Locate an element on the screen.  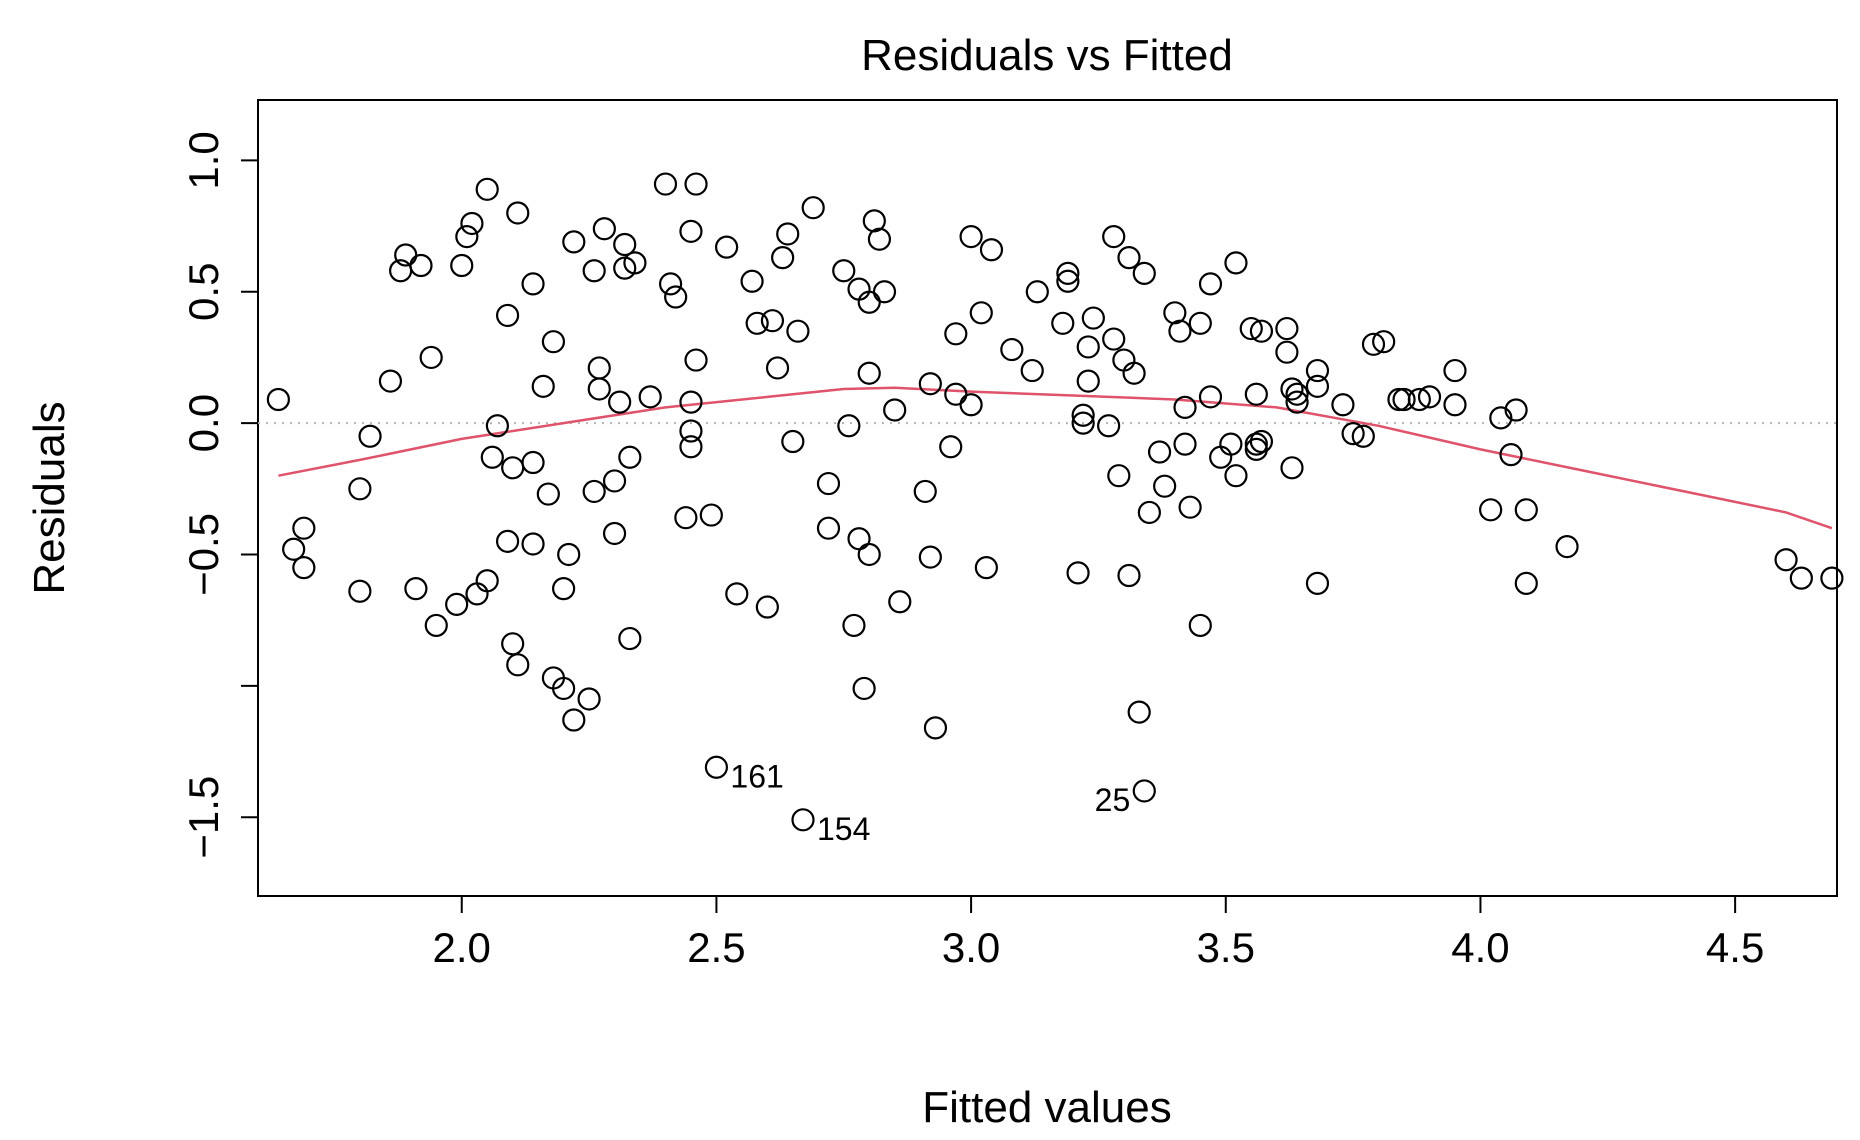
x-tick-label: 3.0 is located at coordinates (971, 947).